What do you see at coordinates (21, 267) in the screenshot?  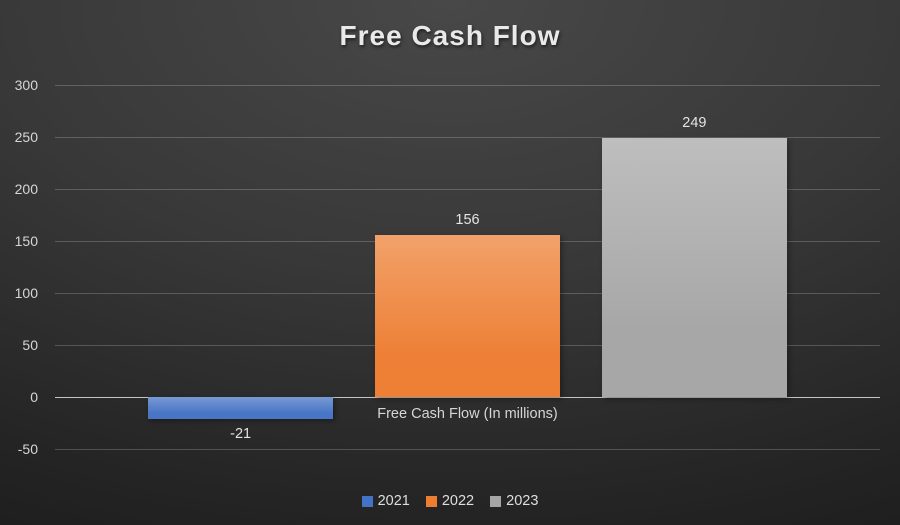 I see `y-axis: 300 250 200 150 100 50 0 -50` at bounding box center [21, 267].